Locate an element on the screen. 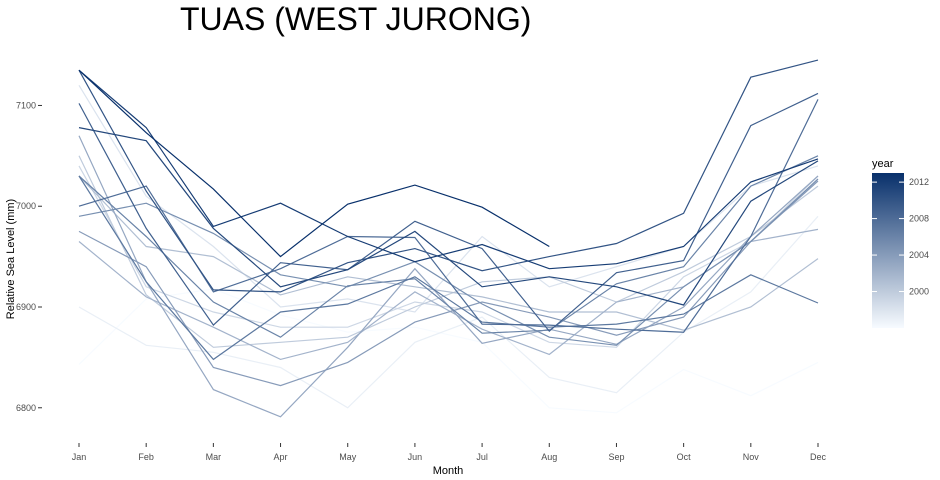 Image resolution: width=940 pixels, height=480 pixels. x-axis: Jan Feb Mar Apr May Jun Jul Aug Sep Oct Nov Dec is located at coordinates (449, 452).